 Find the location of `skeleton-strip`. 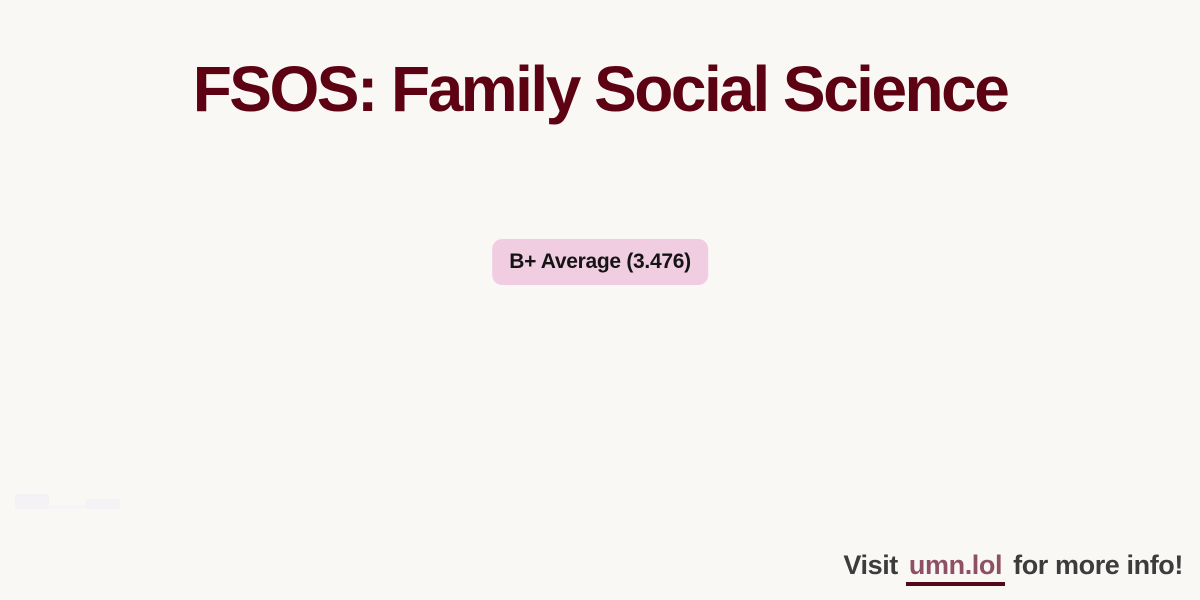

skeleton-strip is located at coordinates (67, 507).